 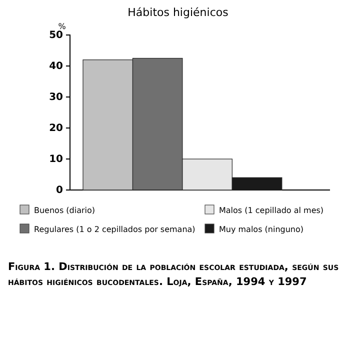 I want to click on chart-title: Hábitos higiénicos, so click(x=178, y=12).